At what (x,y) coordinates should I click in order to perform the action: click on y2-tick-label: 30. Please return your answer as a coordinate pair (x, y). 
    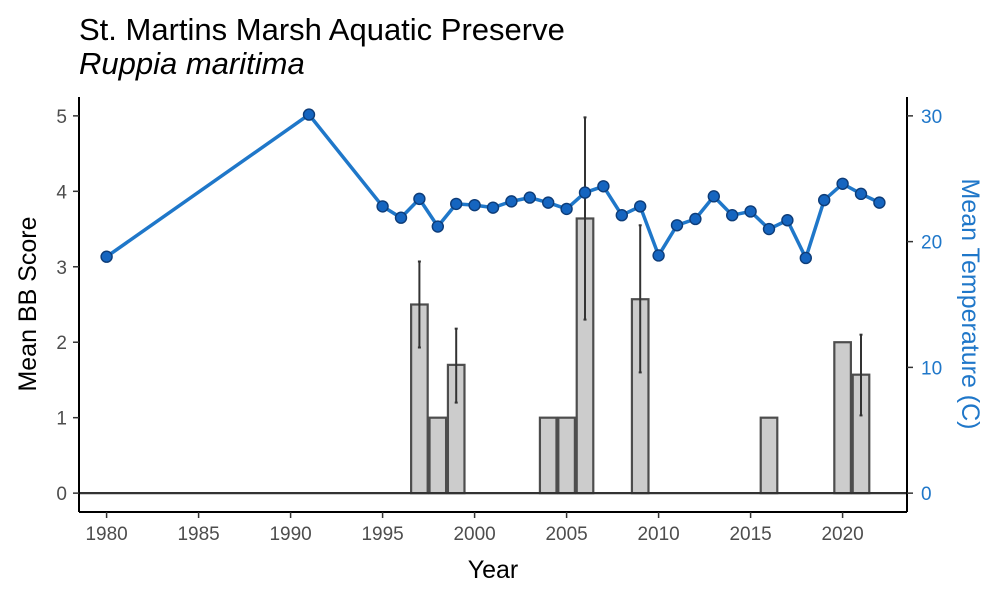
    Looking at the image, I should click on (931, 117).